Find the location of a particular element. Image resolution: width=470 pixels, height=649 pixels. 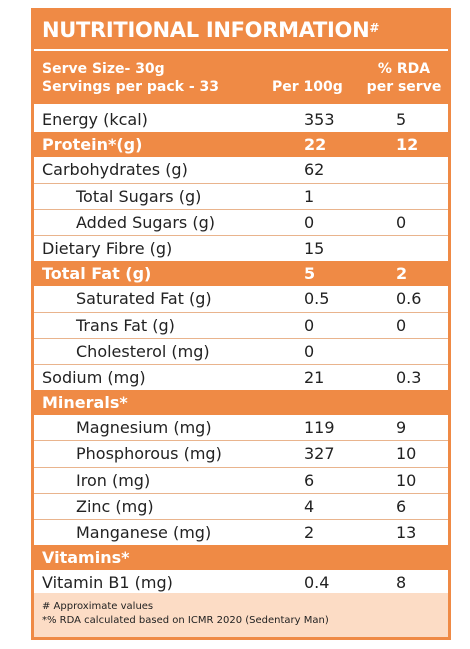

serving-info: Serve Size- 30g Servings per pack - 33 is located at coordinates (130, 78).